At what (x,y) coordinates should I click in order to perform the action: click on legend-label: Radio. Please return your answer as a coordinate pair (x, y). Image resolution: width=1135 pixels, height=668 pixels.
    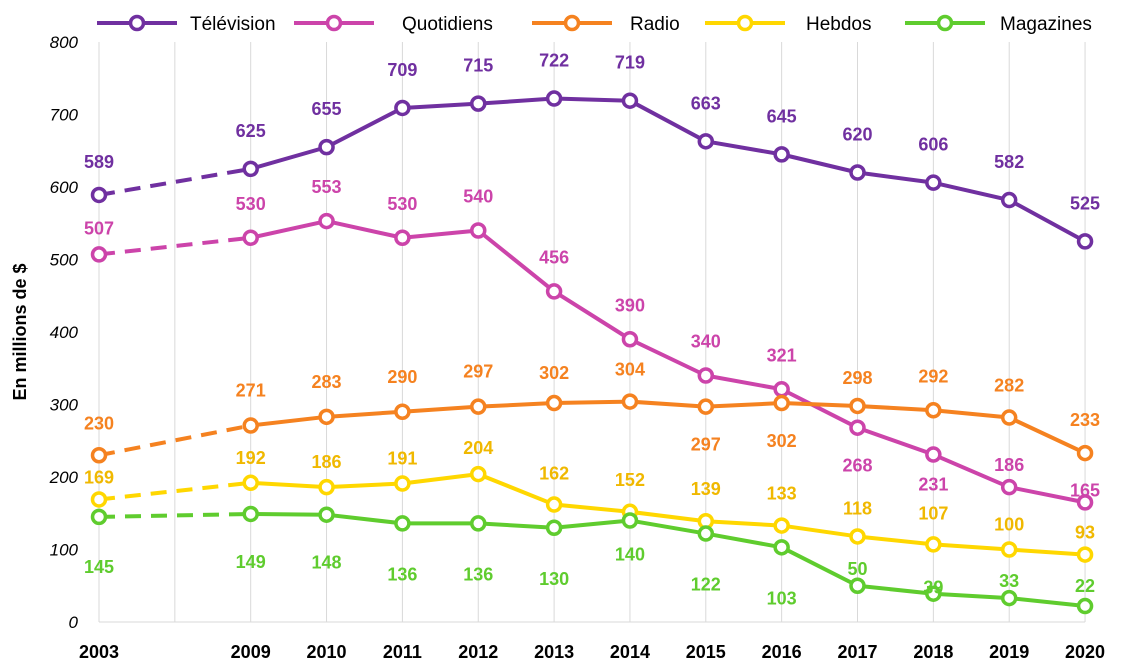
    Looking at the image, I should click on (655, 24).